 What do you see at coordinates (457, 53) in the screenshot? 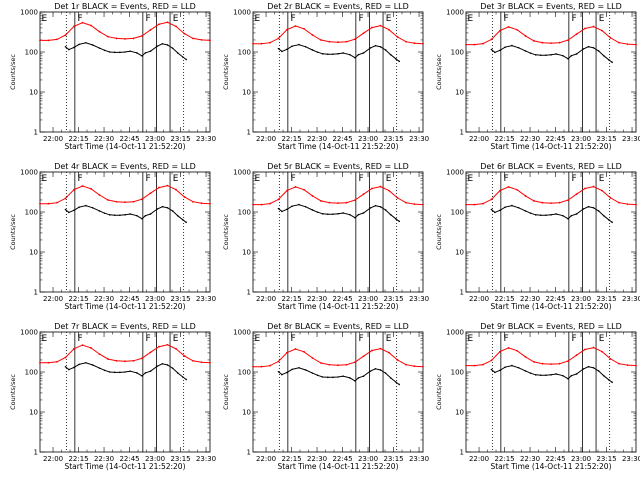
I see `y-tick-label: 100` at bounding box center [457, 53].